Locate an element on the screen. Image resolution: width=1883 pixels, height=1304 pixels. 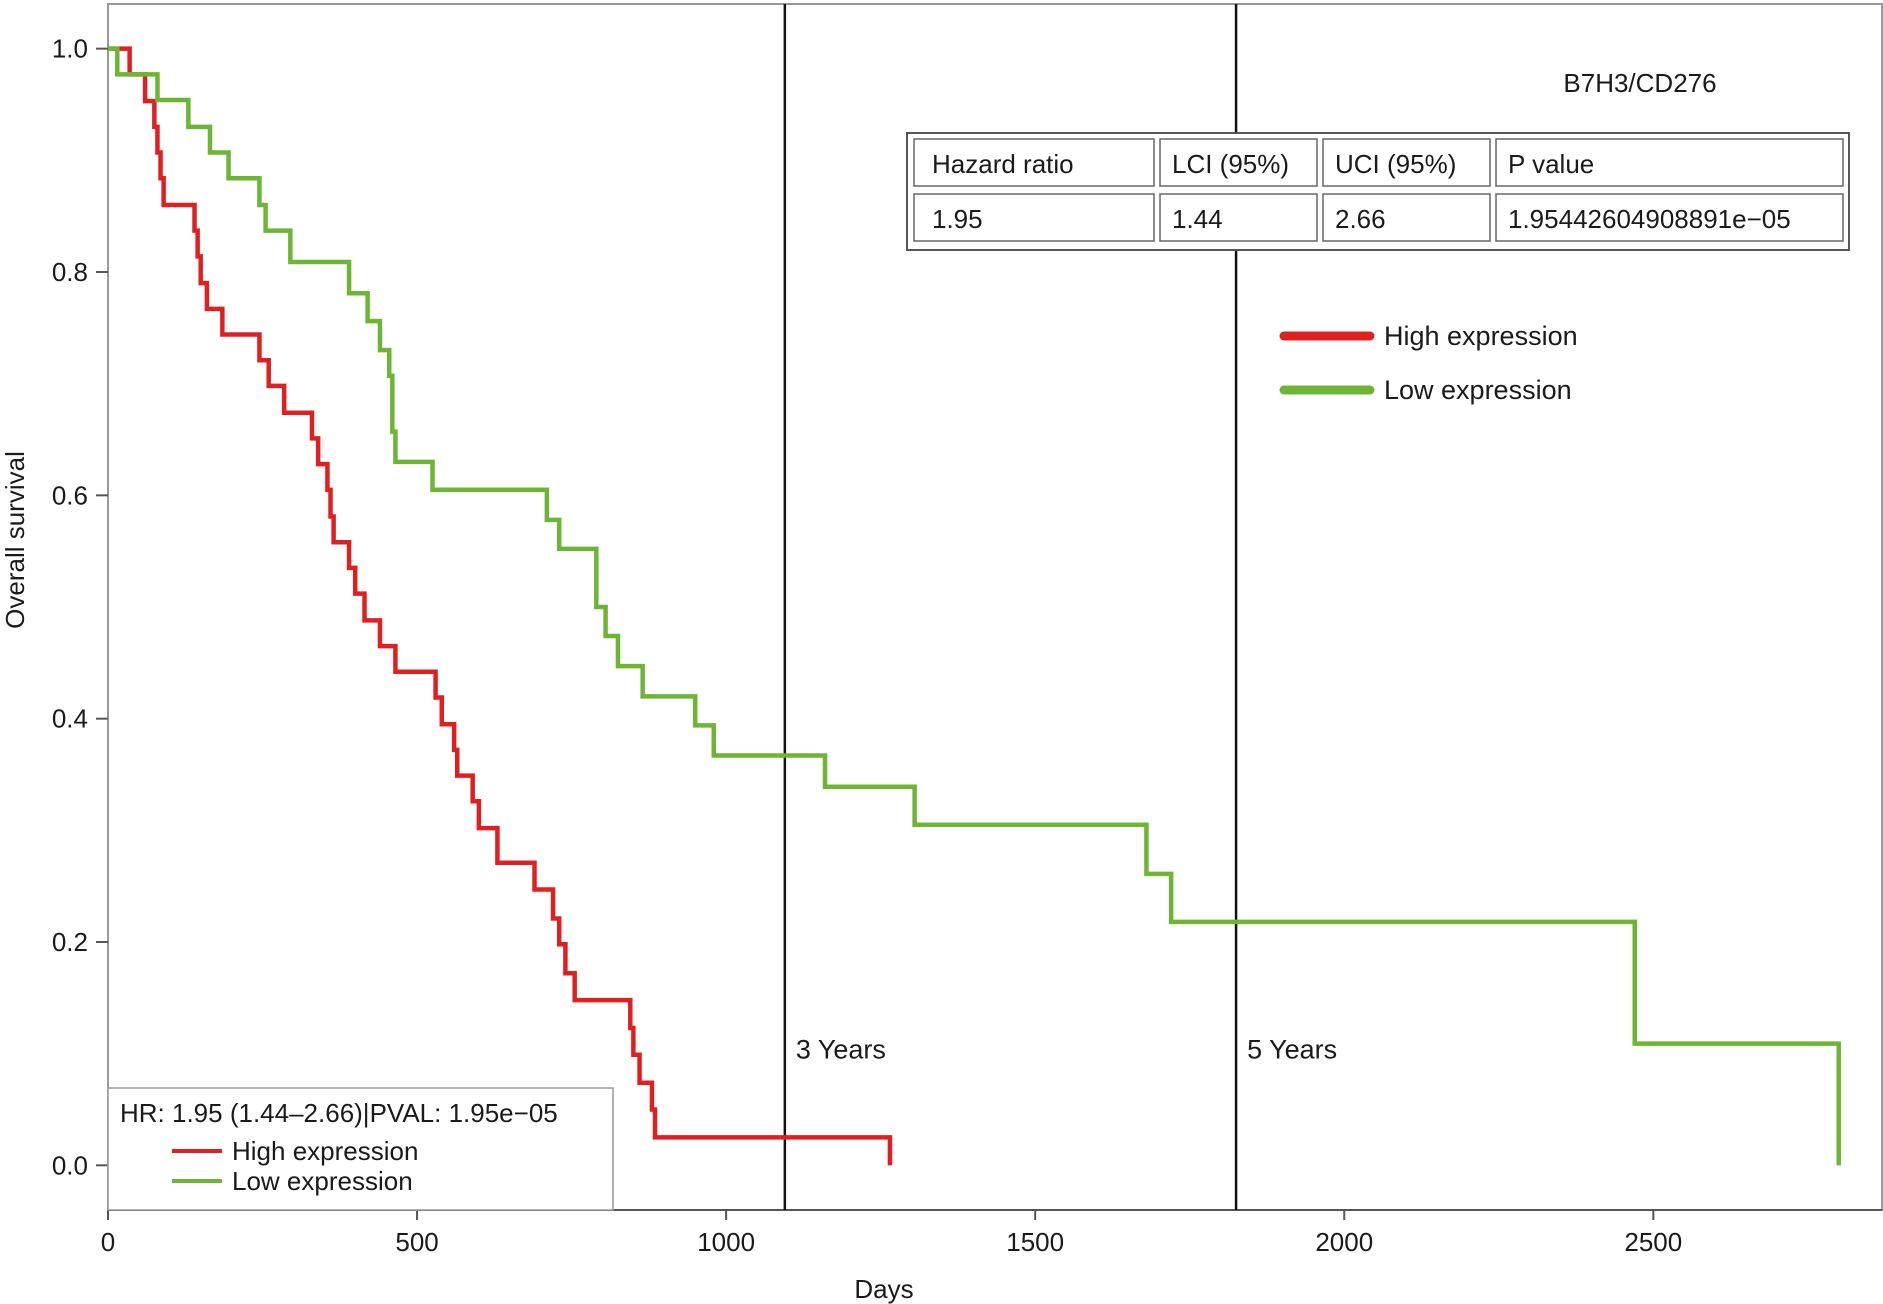
y-tick-label: 0.4 is located at coordinates (70, 719).